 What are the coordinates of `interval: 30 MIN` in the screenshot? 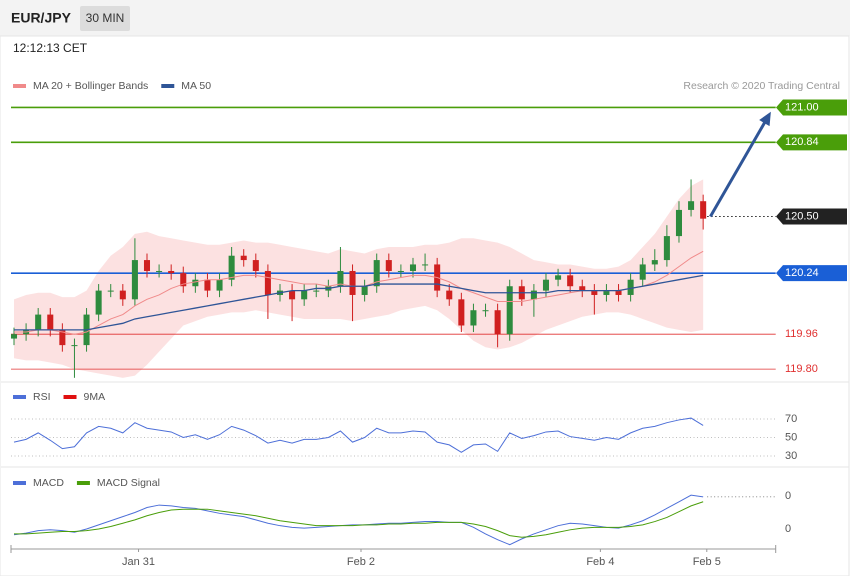 It's located at (105, 18).